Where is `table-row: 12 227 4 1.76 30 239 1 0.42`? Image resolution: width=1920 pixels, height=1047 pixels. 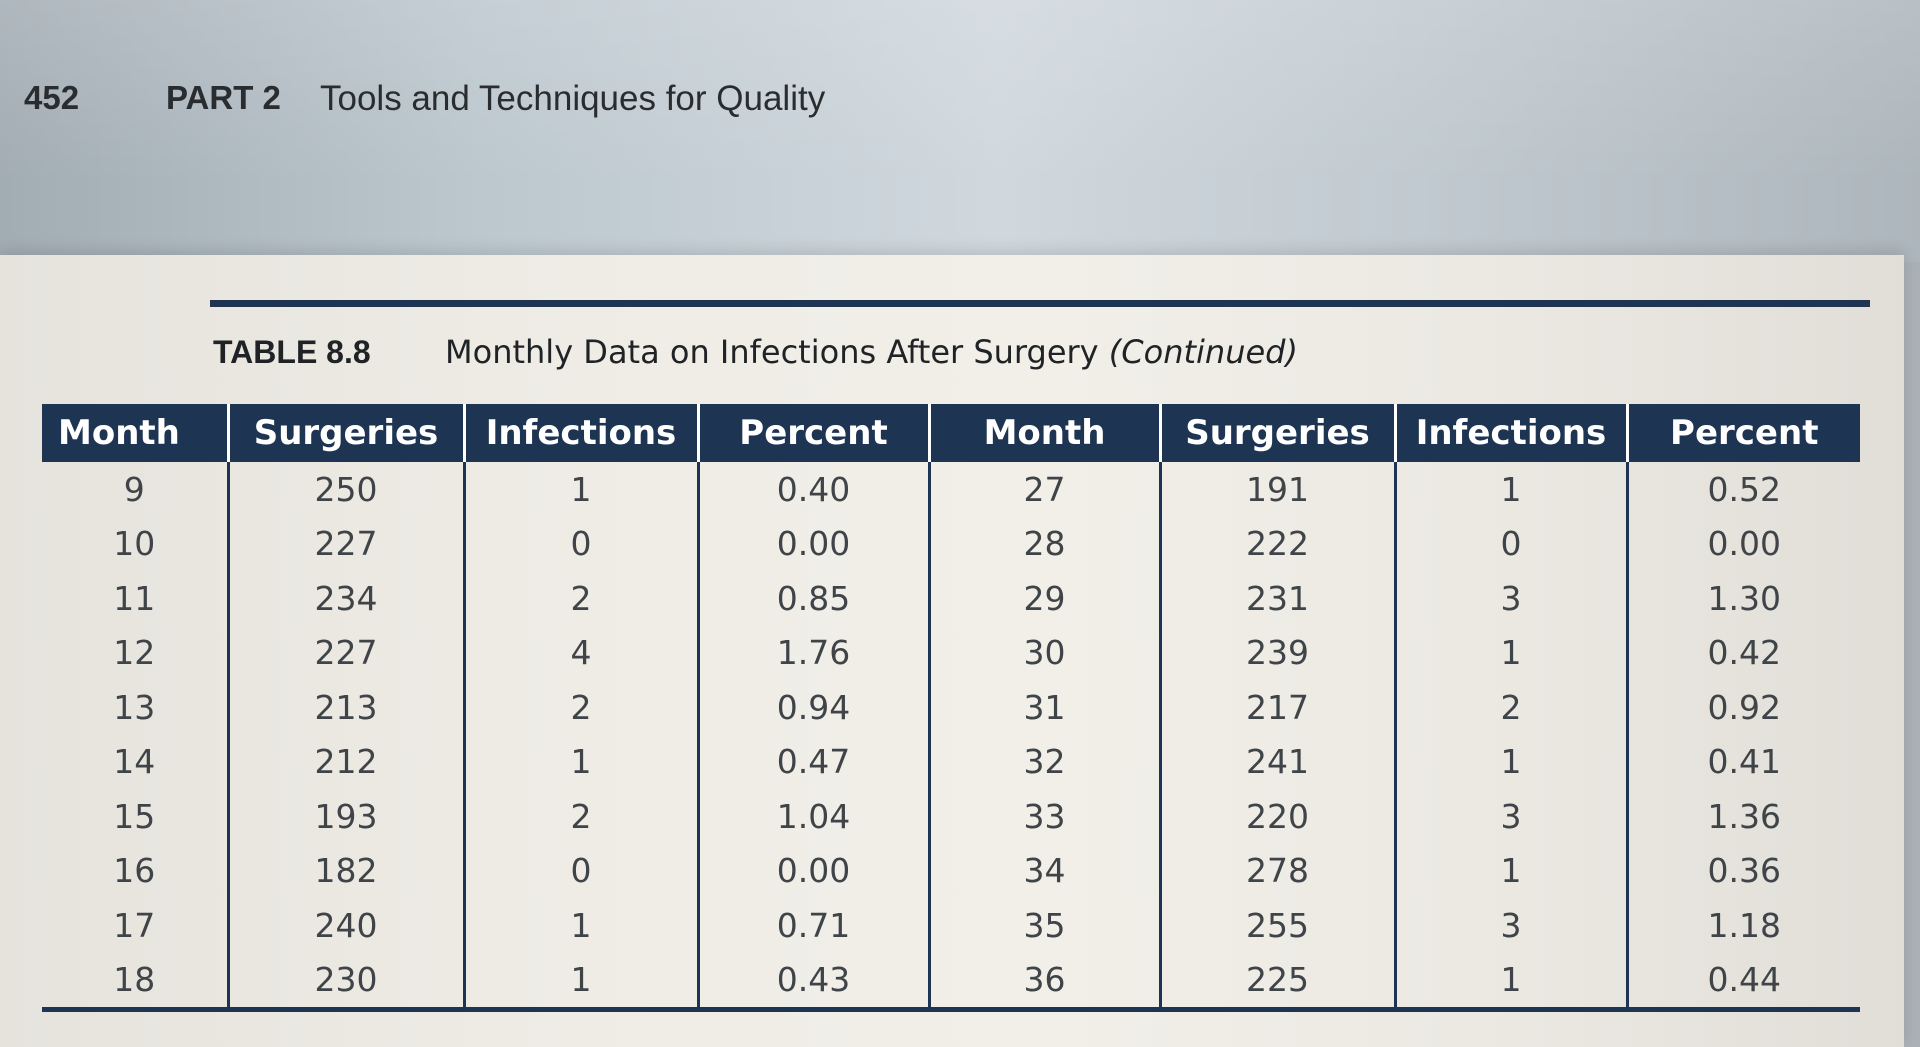
table-row: 12 227 4 1.76 30 239 1 0.42 is located at coordinates (951, 652).